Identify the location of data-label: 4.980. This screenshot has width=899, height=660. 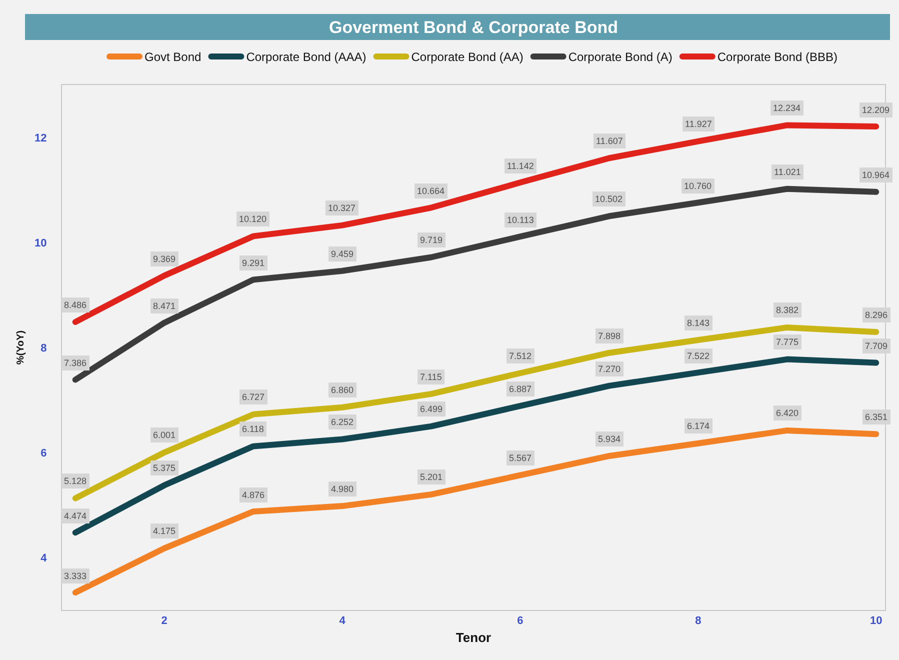
(342, 489).